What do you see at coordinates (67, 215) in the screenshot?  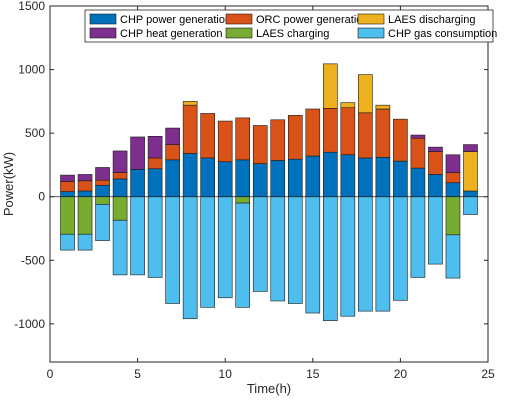 I see `bar-series-4-x1` at bounding box center [67, 215].